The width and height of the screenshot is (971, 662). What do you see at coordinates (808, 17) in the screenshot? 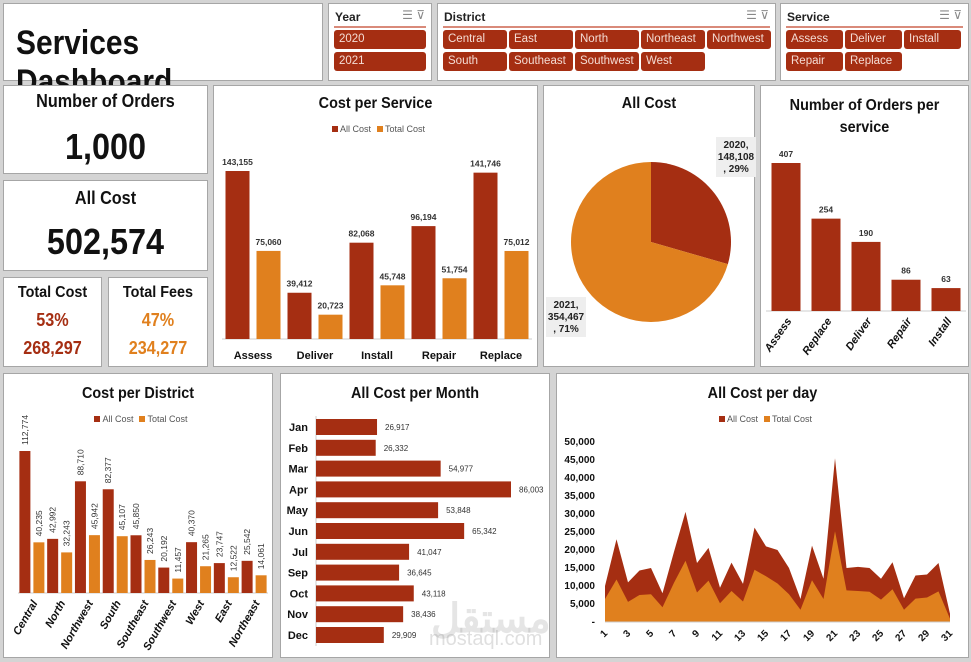
I see `slicer-title: Service` at bounding box center [808, 17].